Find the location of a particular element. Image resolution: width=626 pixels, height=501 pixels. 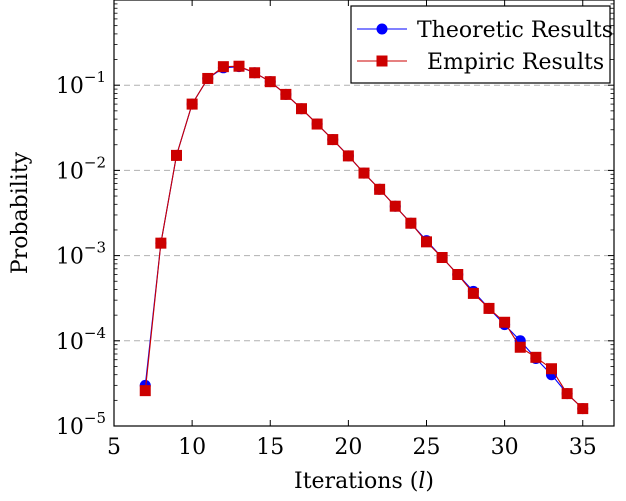

legend-entry: Empiric Results is located at coordinates (480, 62).